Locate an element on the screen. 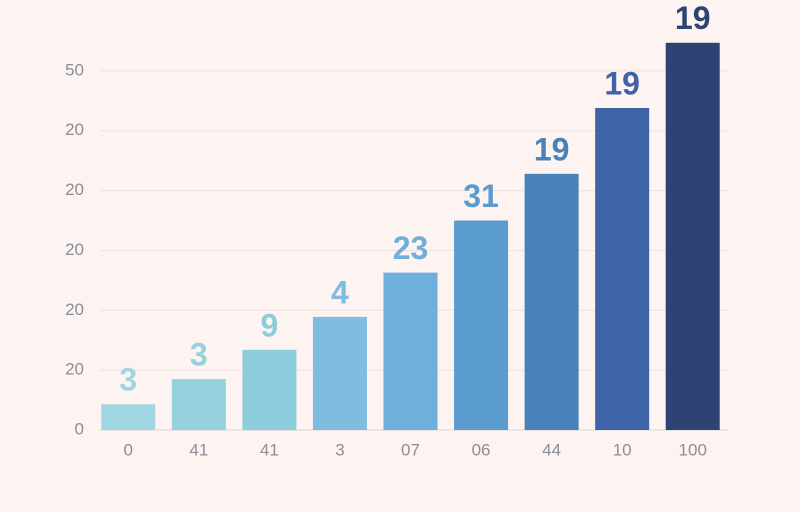 This screenshot has width=800, height=512. value-label: 4 is located at coordinates (340, 292).